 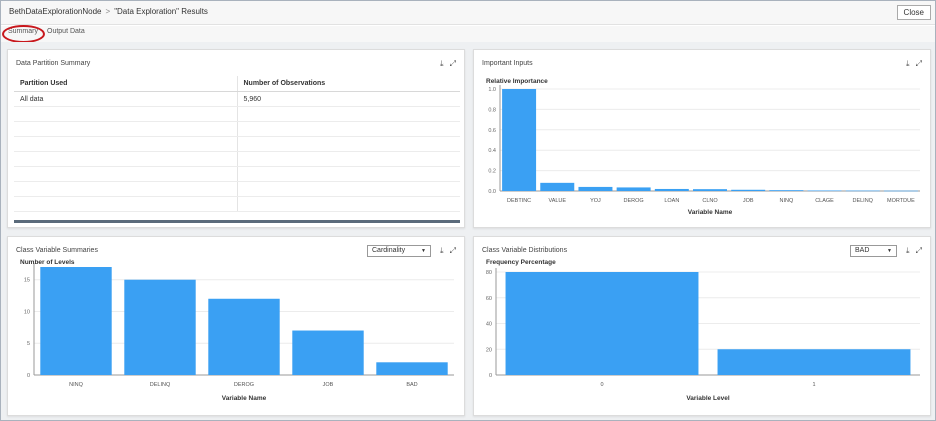 I want to click on tab-output-data: Output Data, so click(x=66, y=31).